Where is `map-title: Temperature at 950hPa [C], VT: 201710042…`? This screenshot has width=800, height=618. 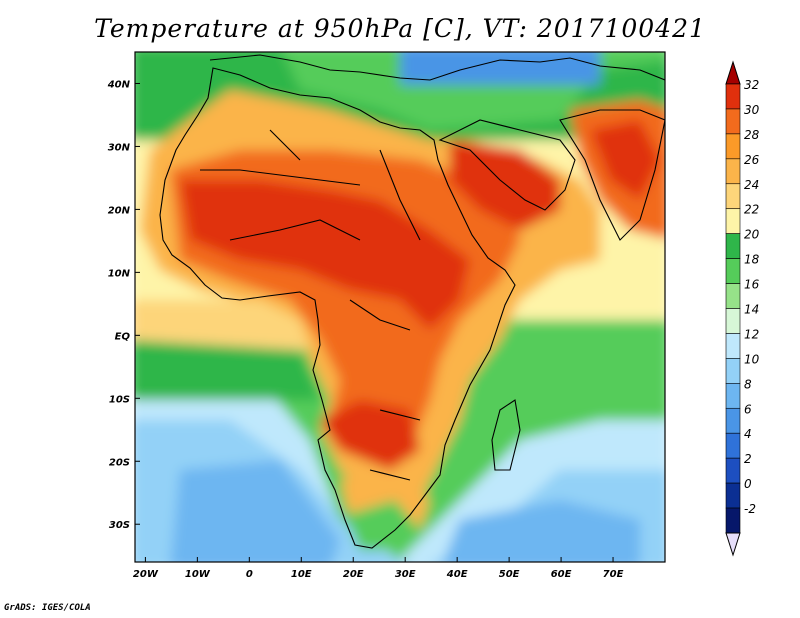 map-title: Temperature at 950hPa [C], VT: 201710042… is located at coordinates (400, 28).